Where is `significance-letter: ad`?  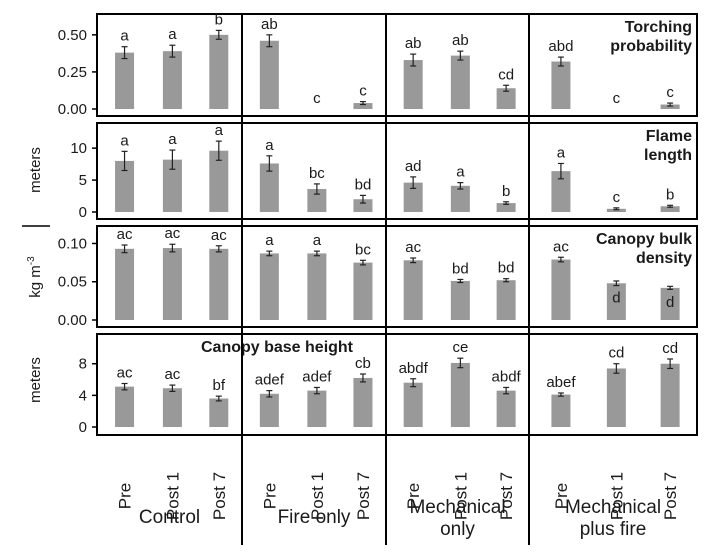 significance-letter: ad is located at coordinates (413, 166).